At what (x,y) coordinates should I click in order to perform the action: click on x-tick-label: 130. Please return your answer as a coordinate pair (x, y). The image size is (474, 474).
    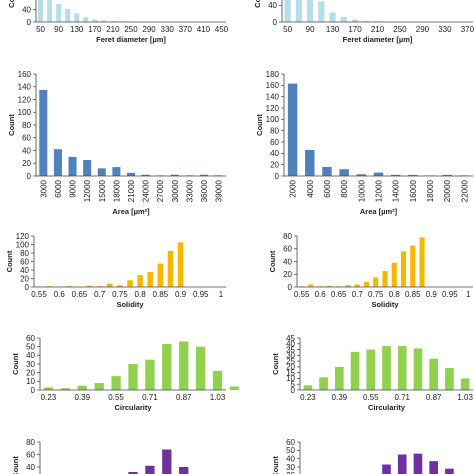
    Looking at the image, I should click on (333, 29).